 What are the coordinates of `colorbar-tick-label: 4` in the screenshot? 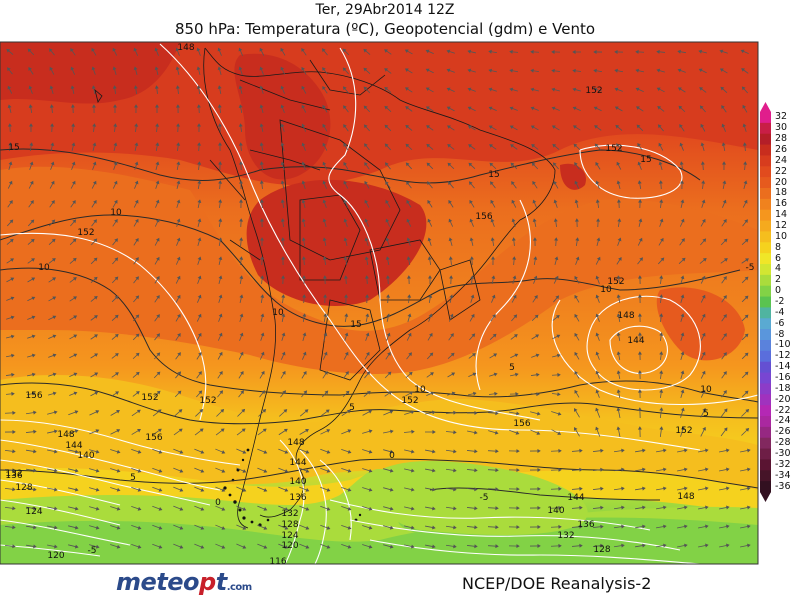 It's located at (778, 269).